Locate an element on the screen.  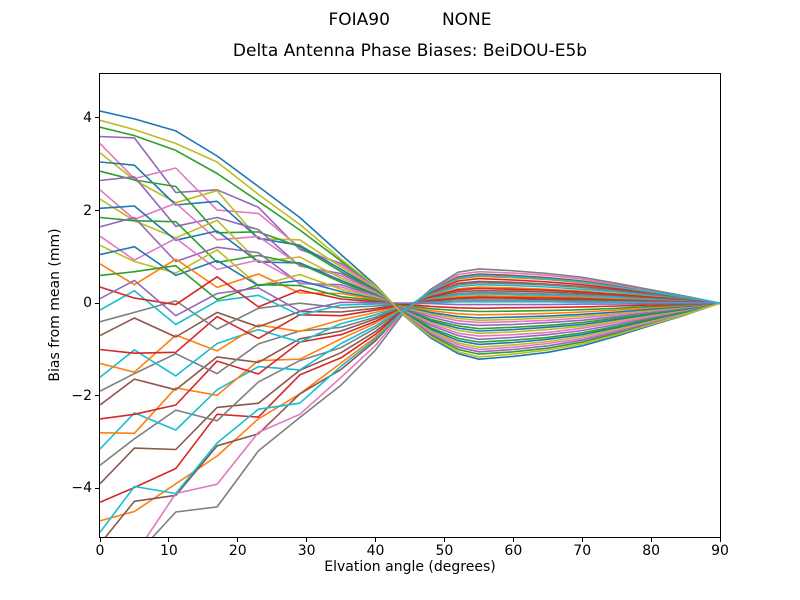
x-tick-label: 80 is located at coordinates (651, 551).